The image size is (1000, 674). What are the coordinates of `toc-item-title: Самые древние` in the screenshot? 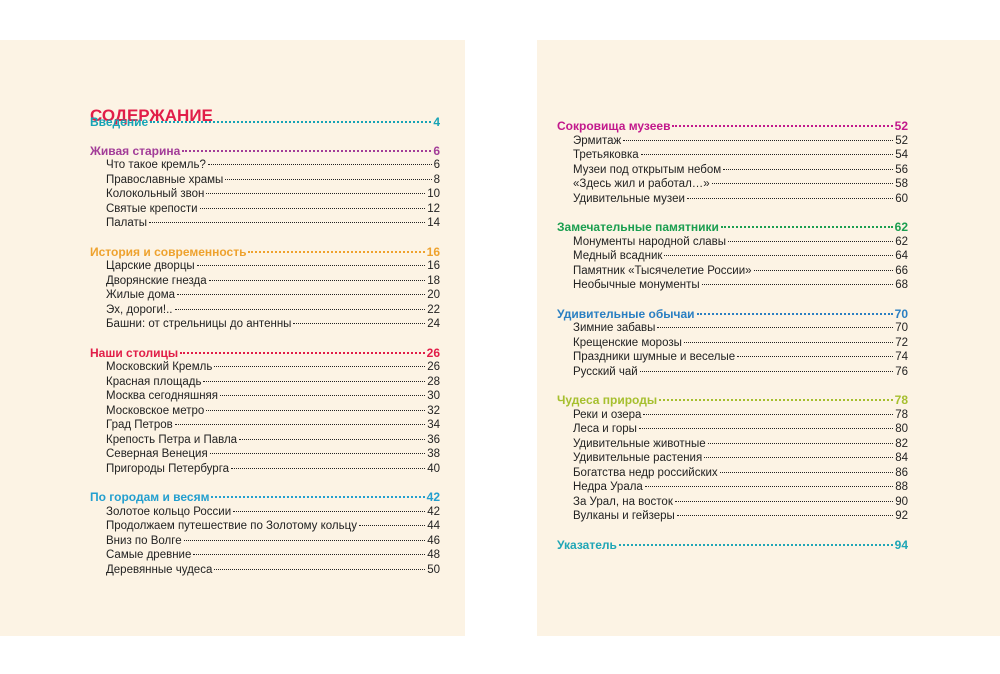 It's located at (149, 555).